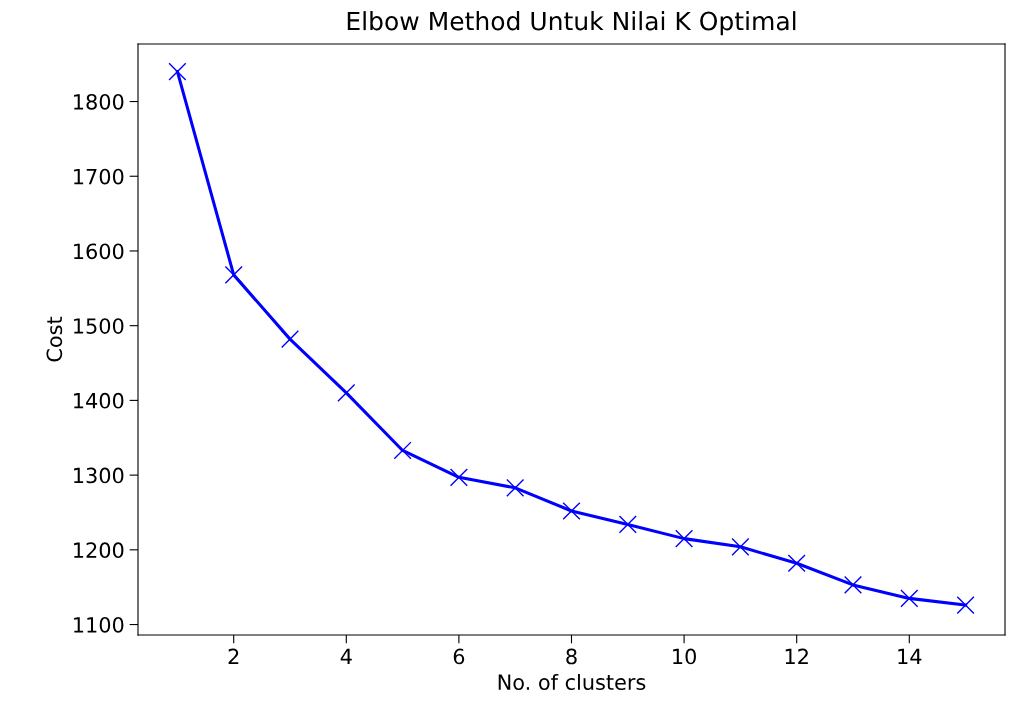  What do you see at coordinates (796, 656) in the screenshot?
I see `x-tick-label: 12` at bounding box center [796, 656].